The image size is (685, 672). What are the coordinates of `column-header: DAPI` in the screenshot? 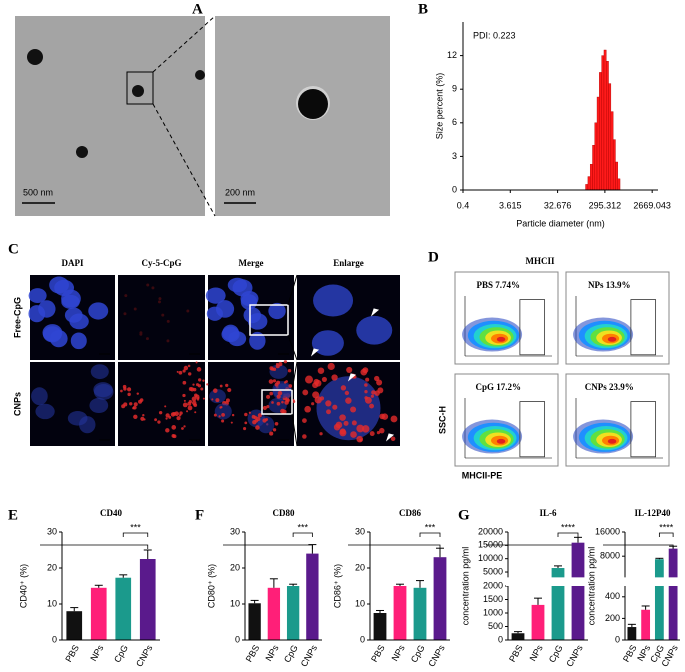 It's located at (73, 263).